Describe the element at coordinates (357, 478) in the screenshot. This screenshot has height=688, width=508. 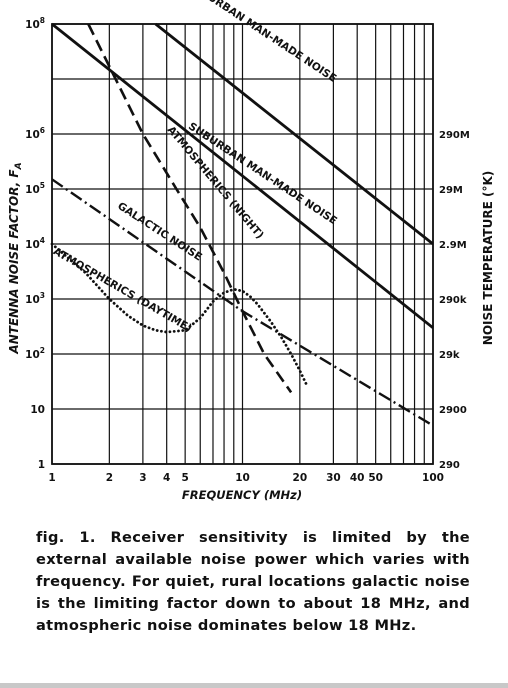
I see `x-tick-label: 40` at that location.